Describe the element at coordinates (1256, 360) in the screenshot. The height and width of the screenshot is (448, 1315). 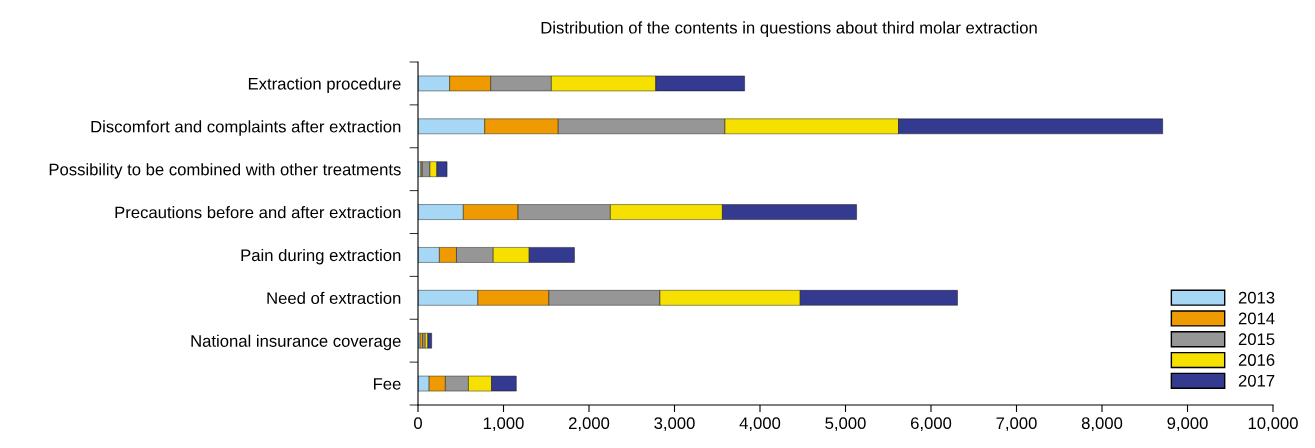
I see `legend-label: 2016` at that location.